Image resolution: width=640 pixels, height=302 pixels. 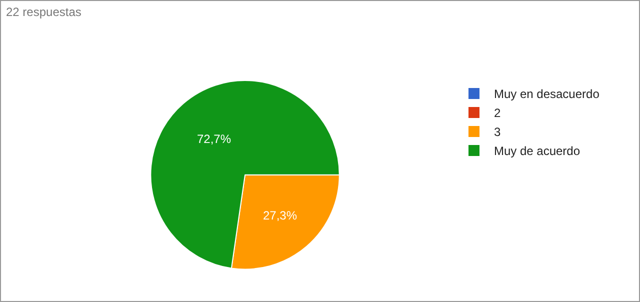 I want to click on data-label: 72,7%, so click(x=214, y=139).